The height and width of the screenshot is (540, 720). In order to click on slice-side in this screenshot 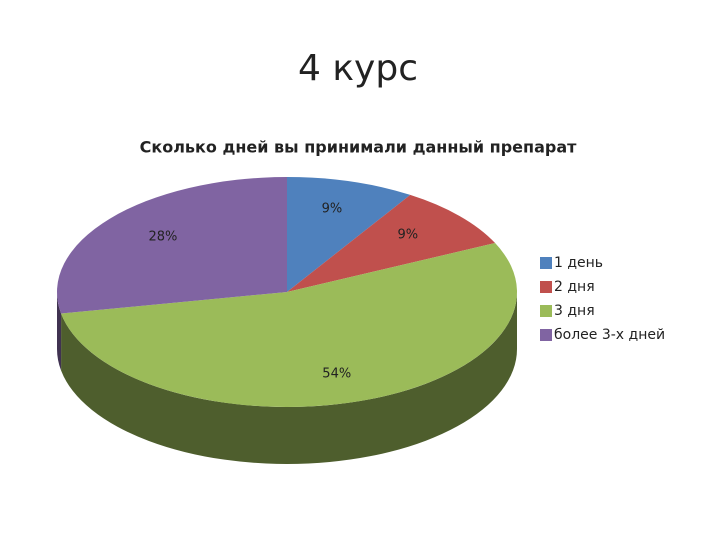, I will do `click(59, 331)`.